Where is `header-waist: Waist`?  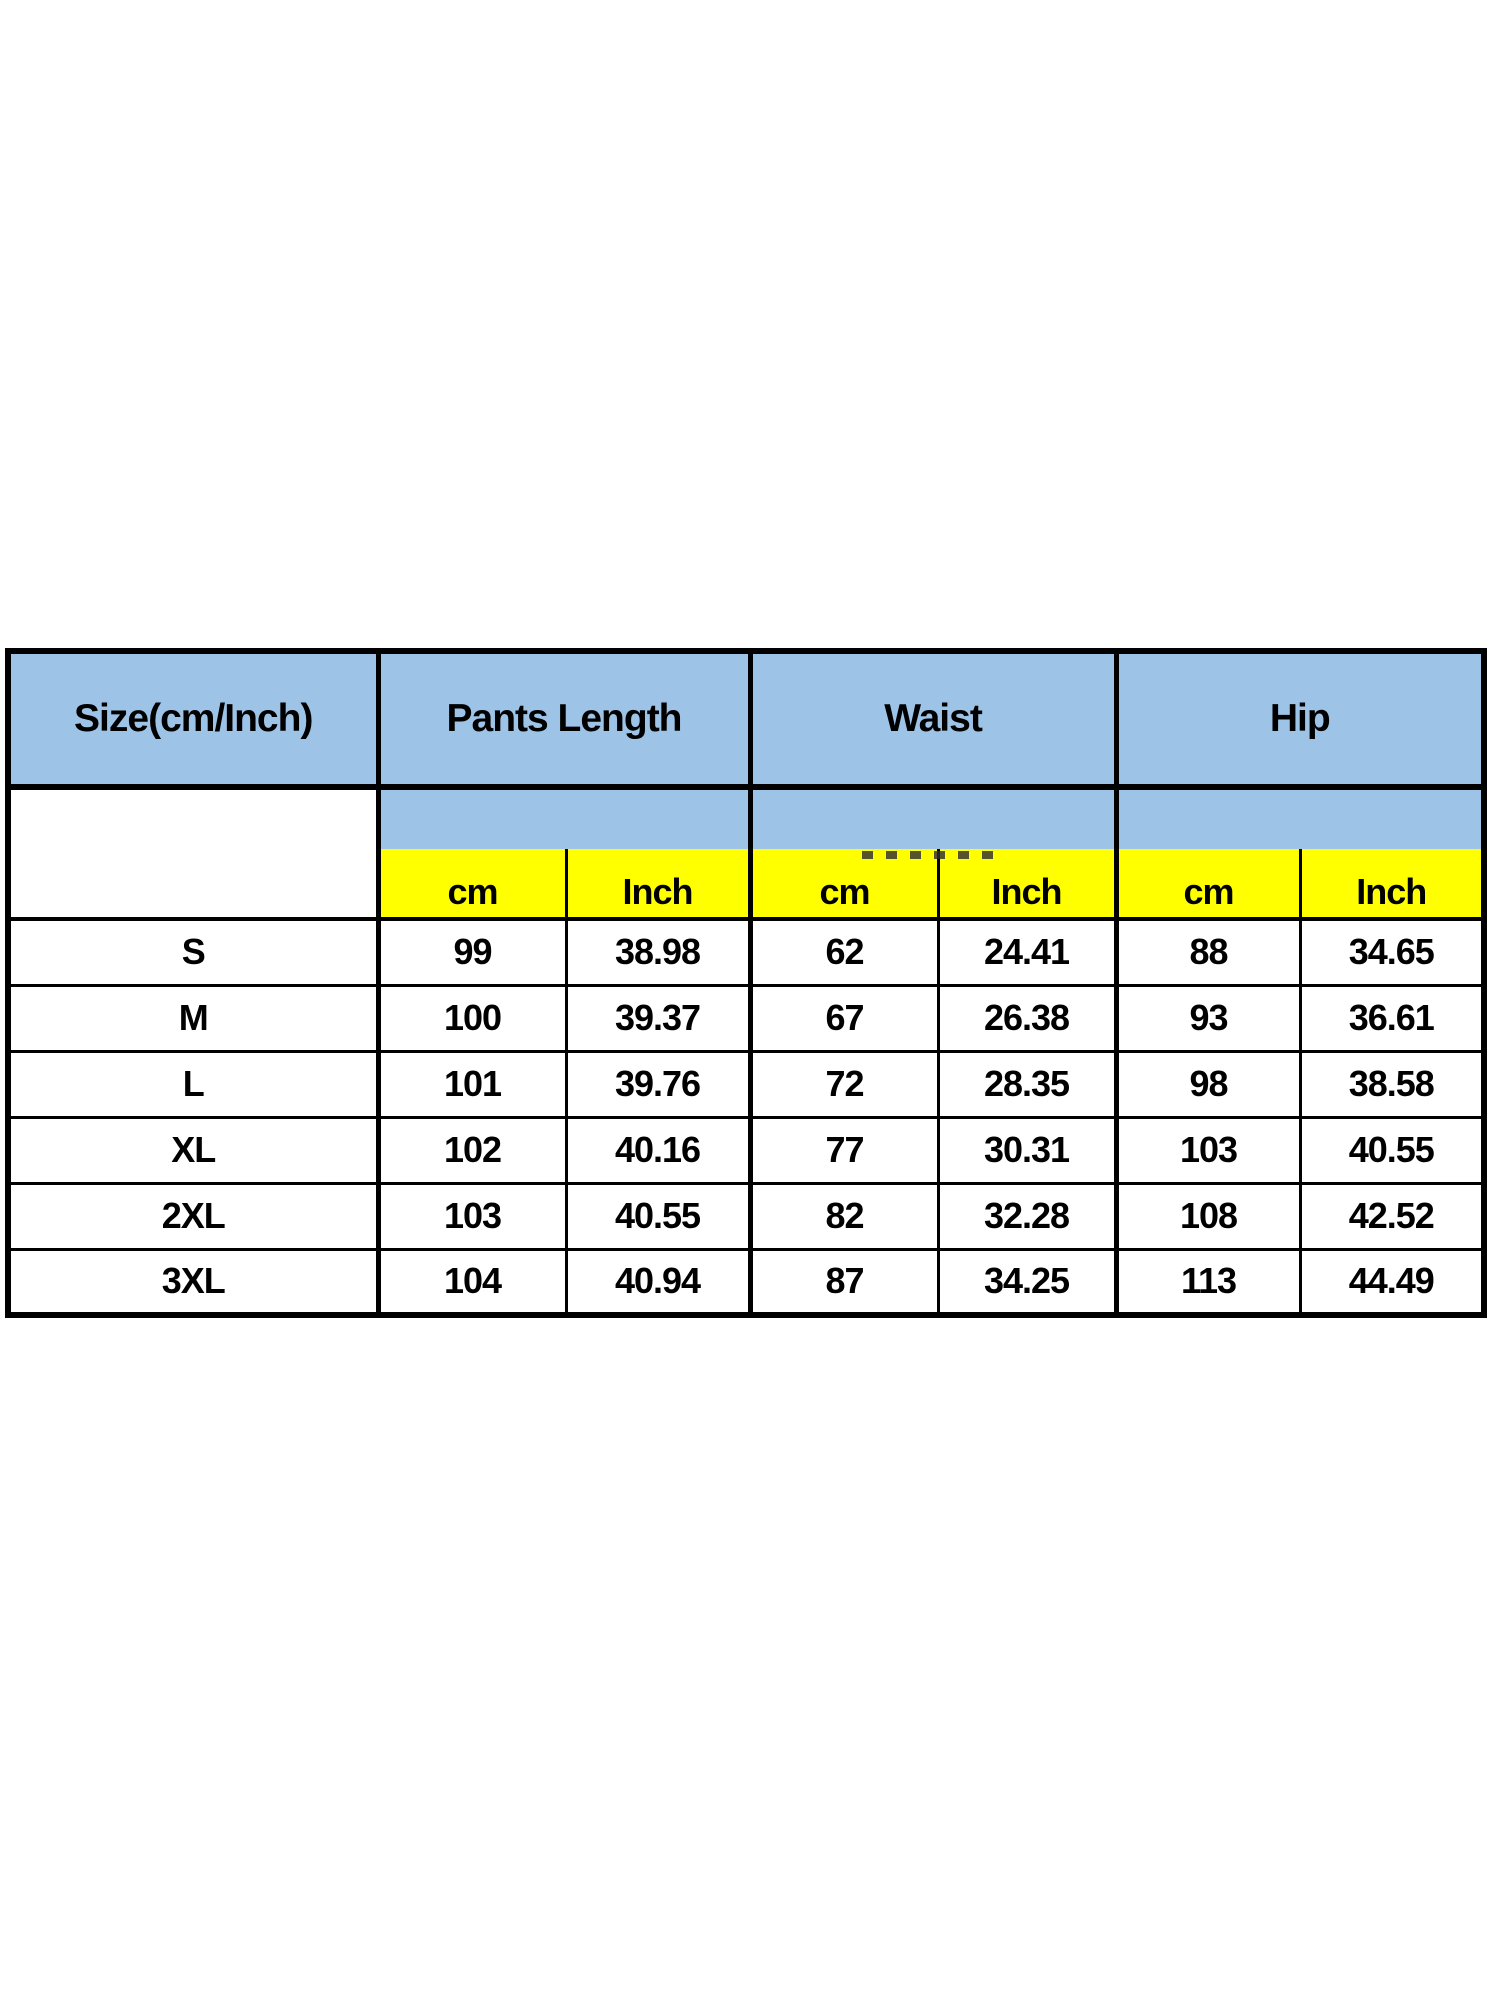 header-waist: Waist is located at coordinates (932, 720).